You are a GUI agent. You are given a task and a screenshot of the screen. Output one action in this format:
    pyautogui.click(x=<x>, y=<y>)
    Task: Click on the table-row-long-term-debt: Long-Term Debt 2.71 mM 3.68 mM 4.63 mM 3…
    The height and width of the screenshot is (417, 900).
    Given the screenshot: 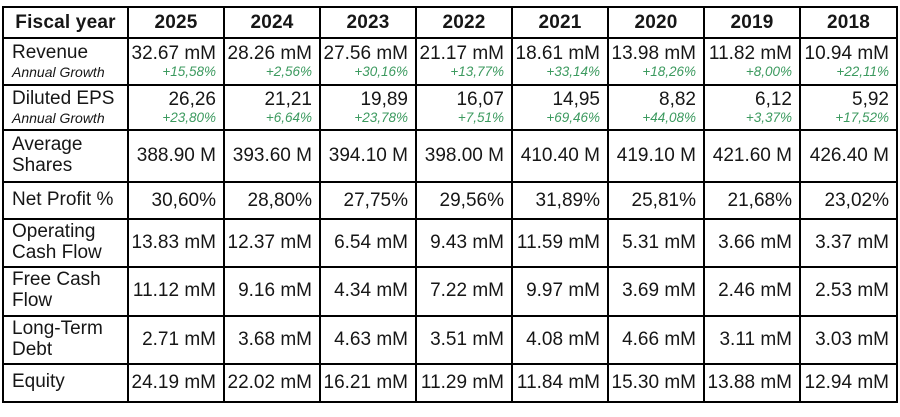 What is the action you would take?
    pyautogui.click(x=450, y=339)
    